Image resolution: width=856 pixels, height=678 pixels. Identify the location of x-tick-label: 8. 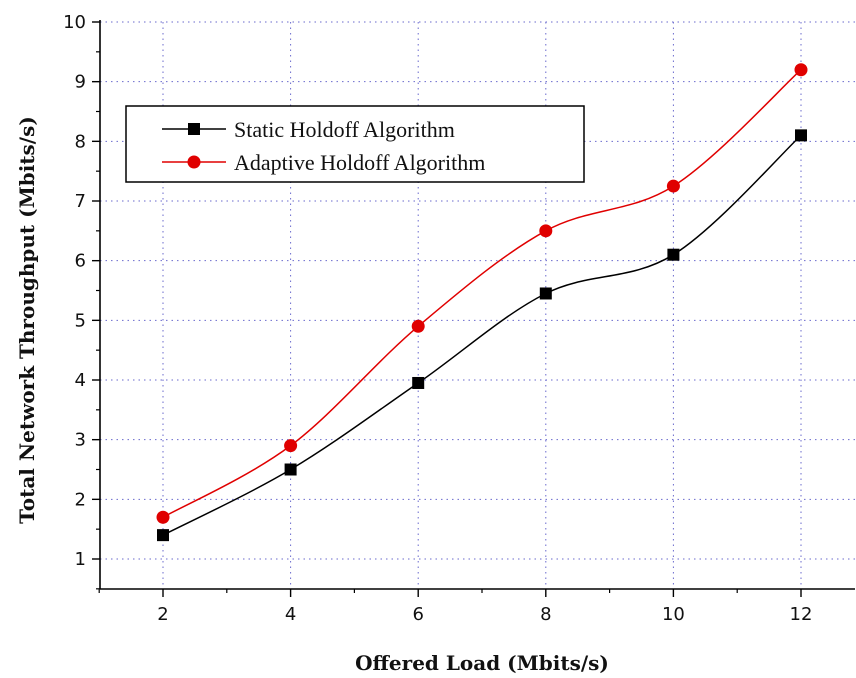
(545, 614).